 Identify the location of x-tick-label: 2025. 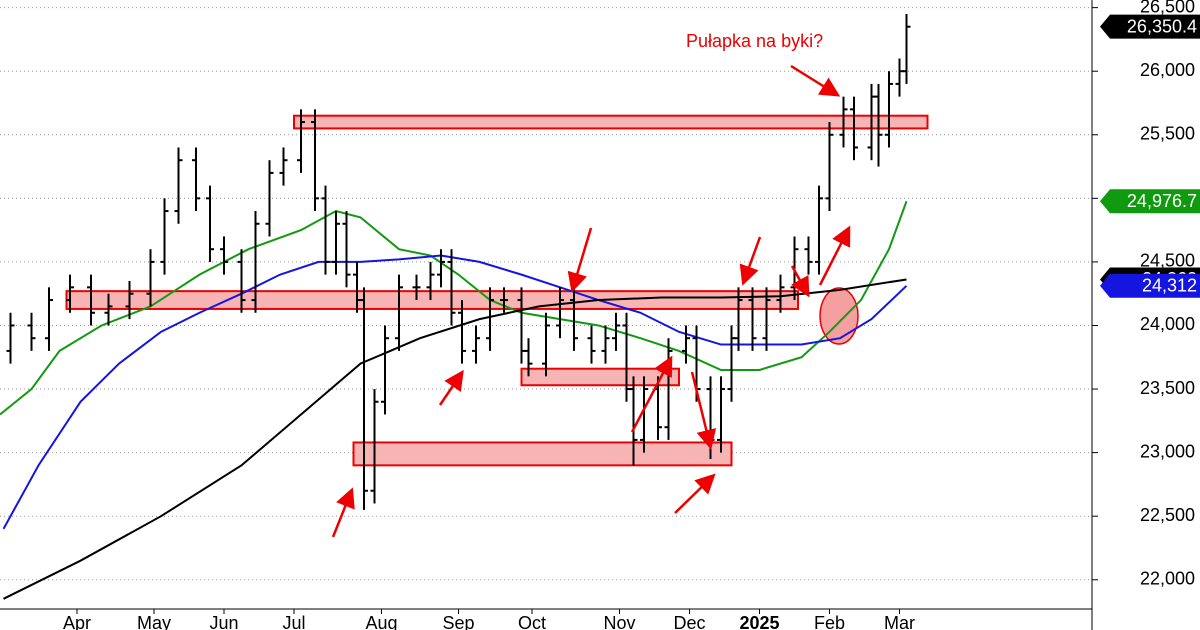
(759, 621).